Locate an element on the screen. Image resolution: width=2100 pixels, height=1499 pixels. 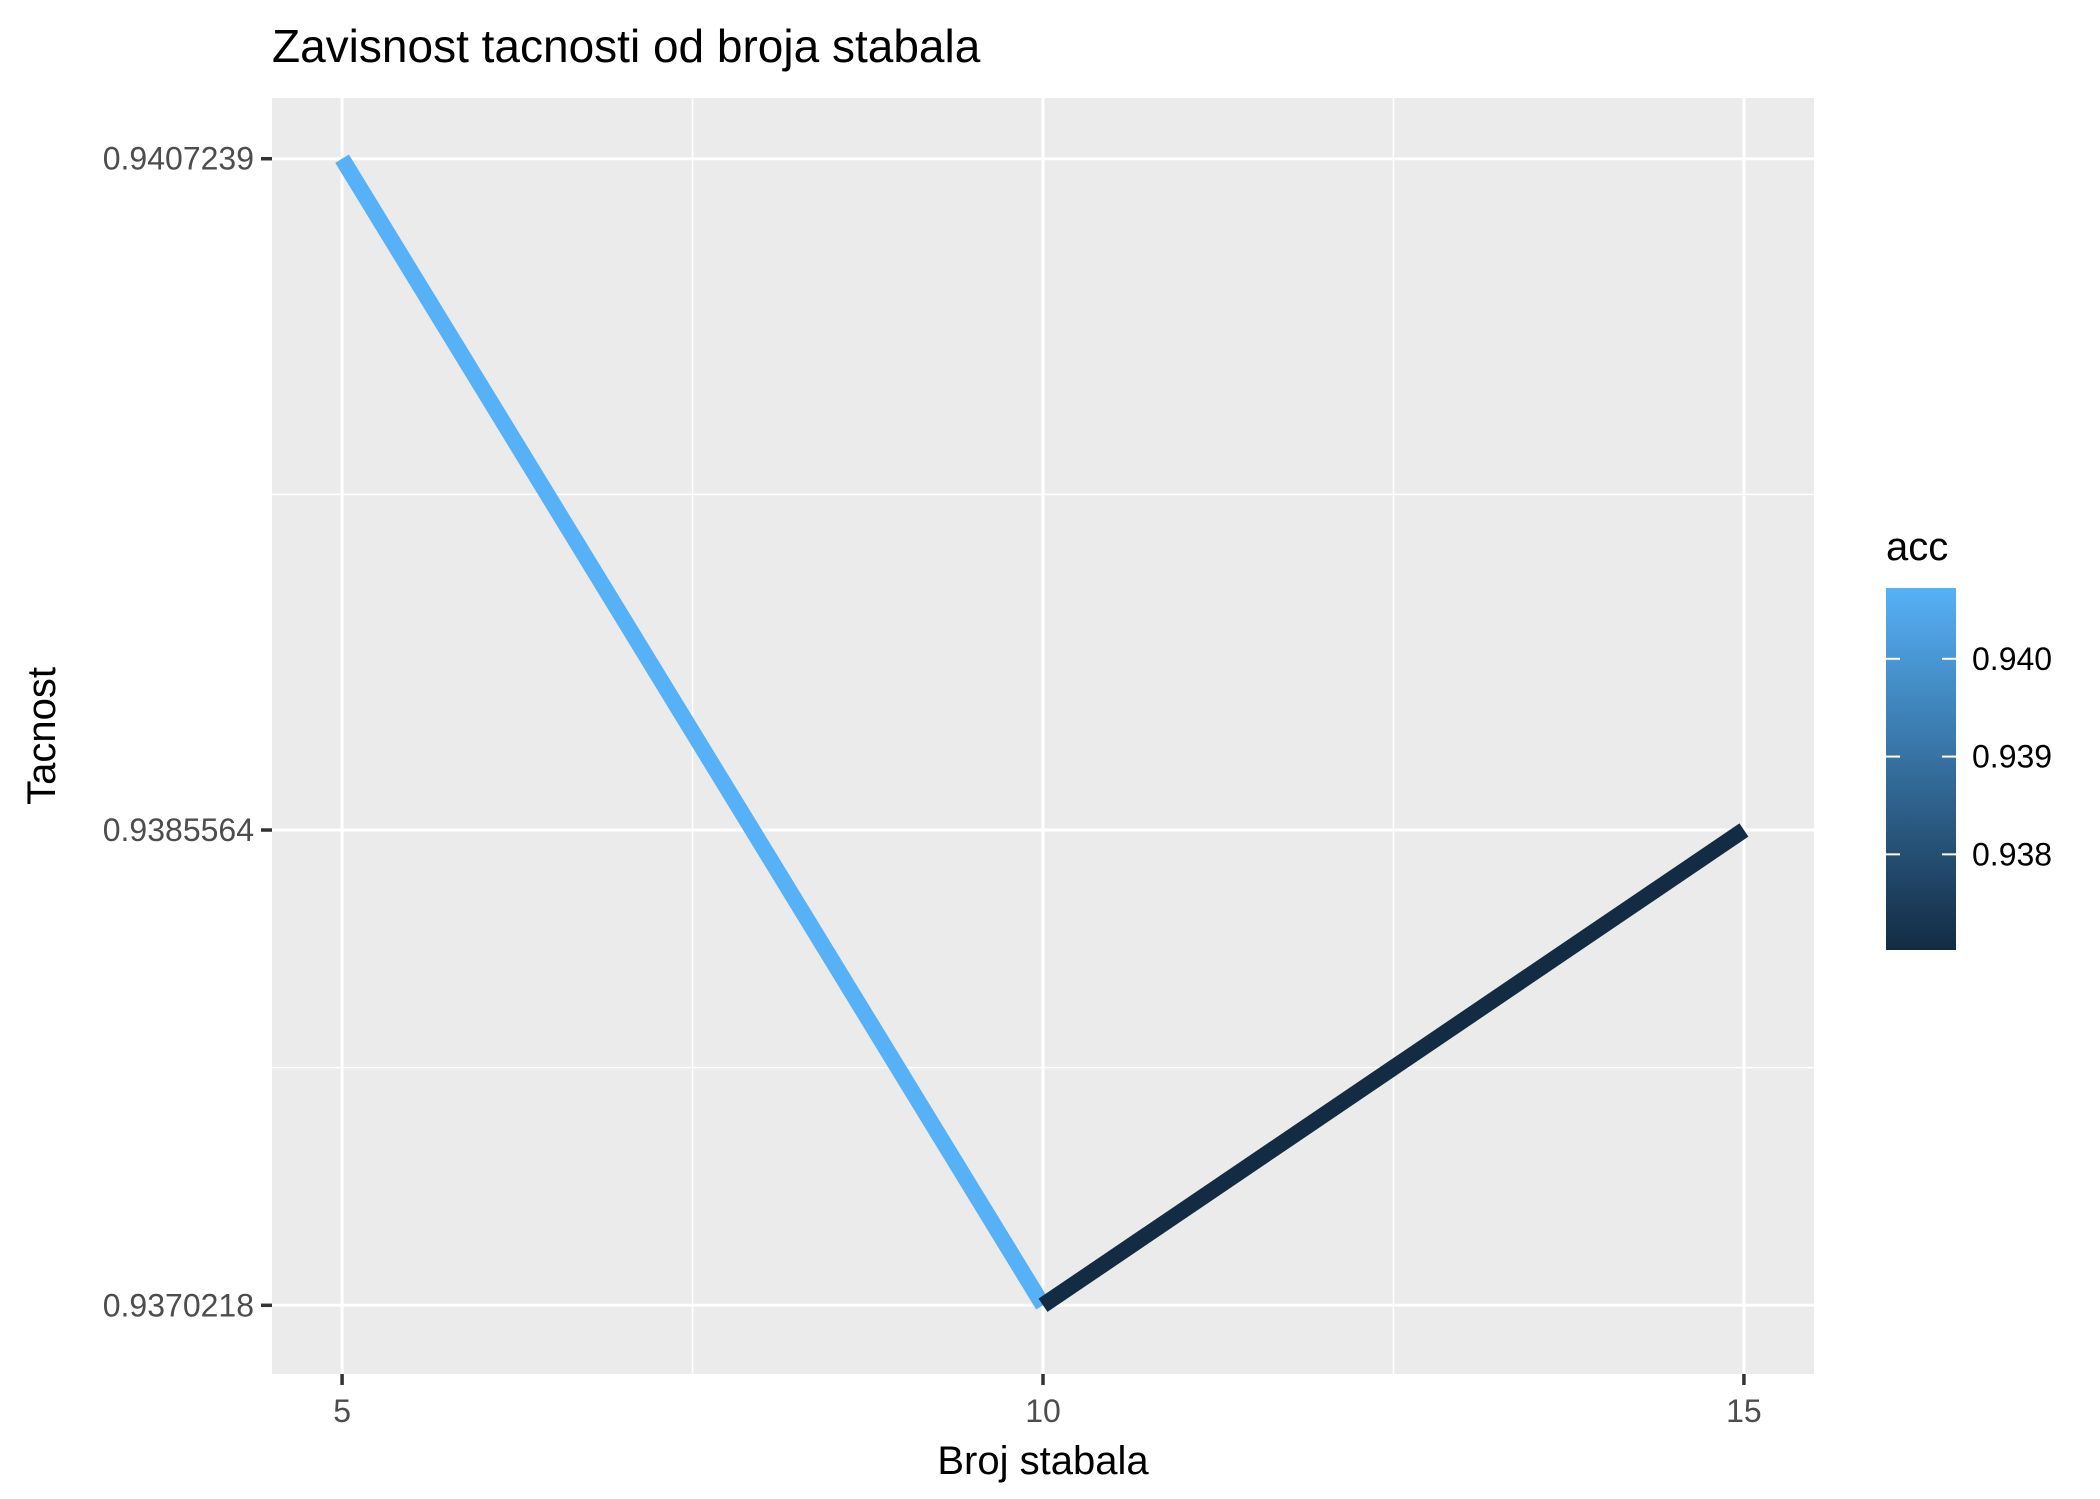
chart-title: Zavisnost tacnosti od broja stabala is located at coordinates (626, 46).